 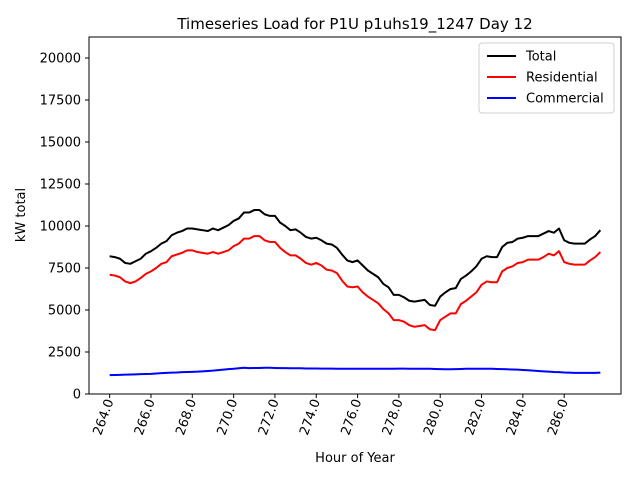 I want to click on y-tick-label: 20000, so click(x=60, y=59).